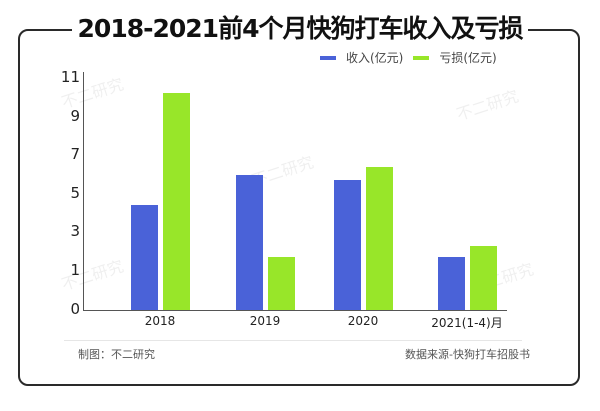 This screenshot has height=411, width=600. What do you see at coordinates (160, 321) in the screenshot?
I see `x-tick-label: 2018` at bounding box center [160, 321].